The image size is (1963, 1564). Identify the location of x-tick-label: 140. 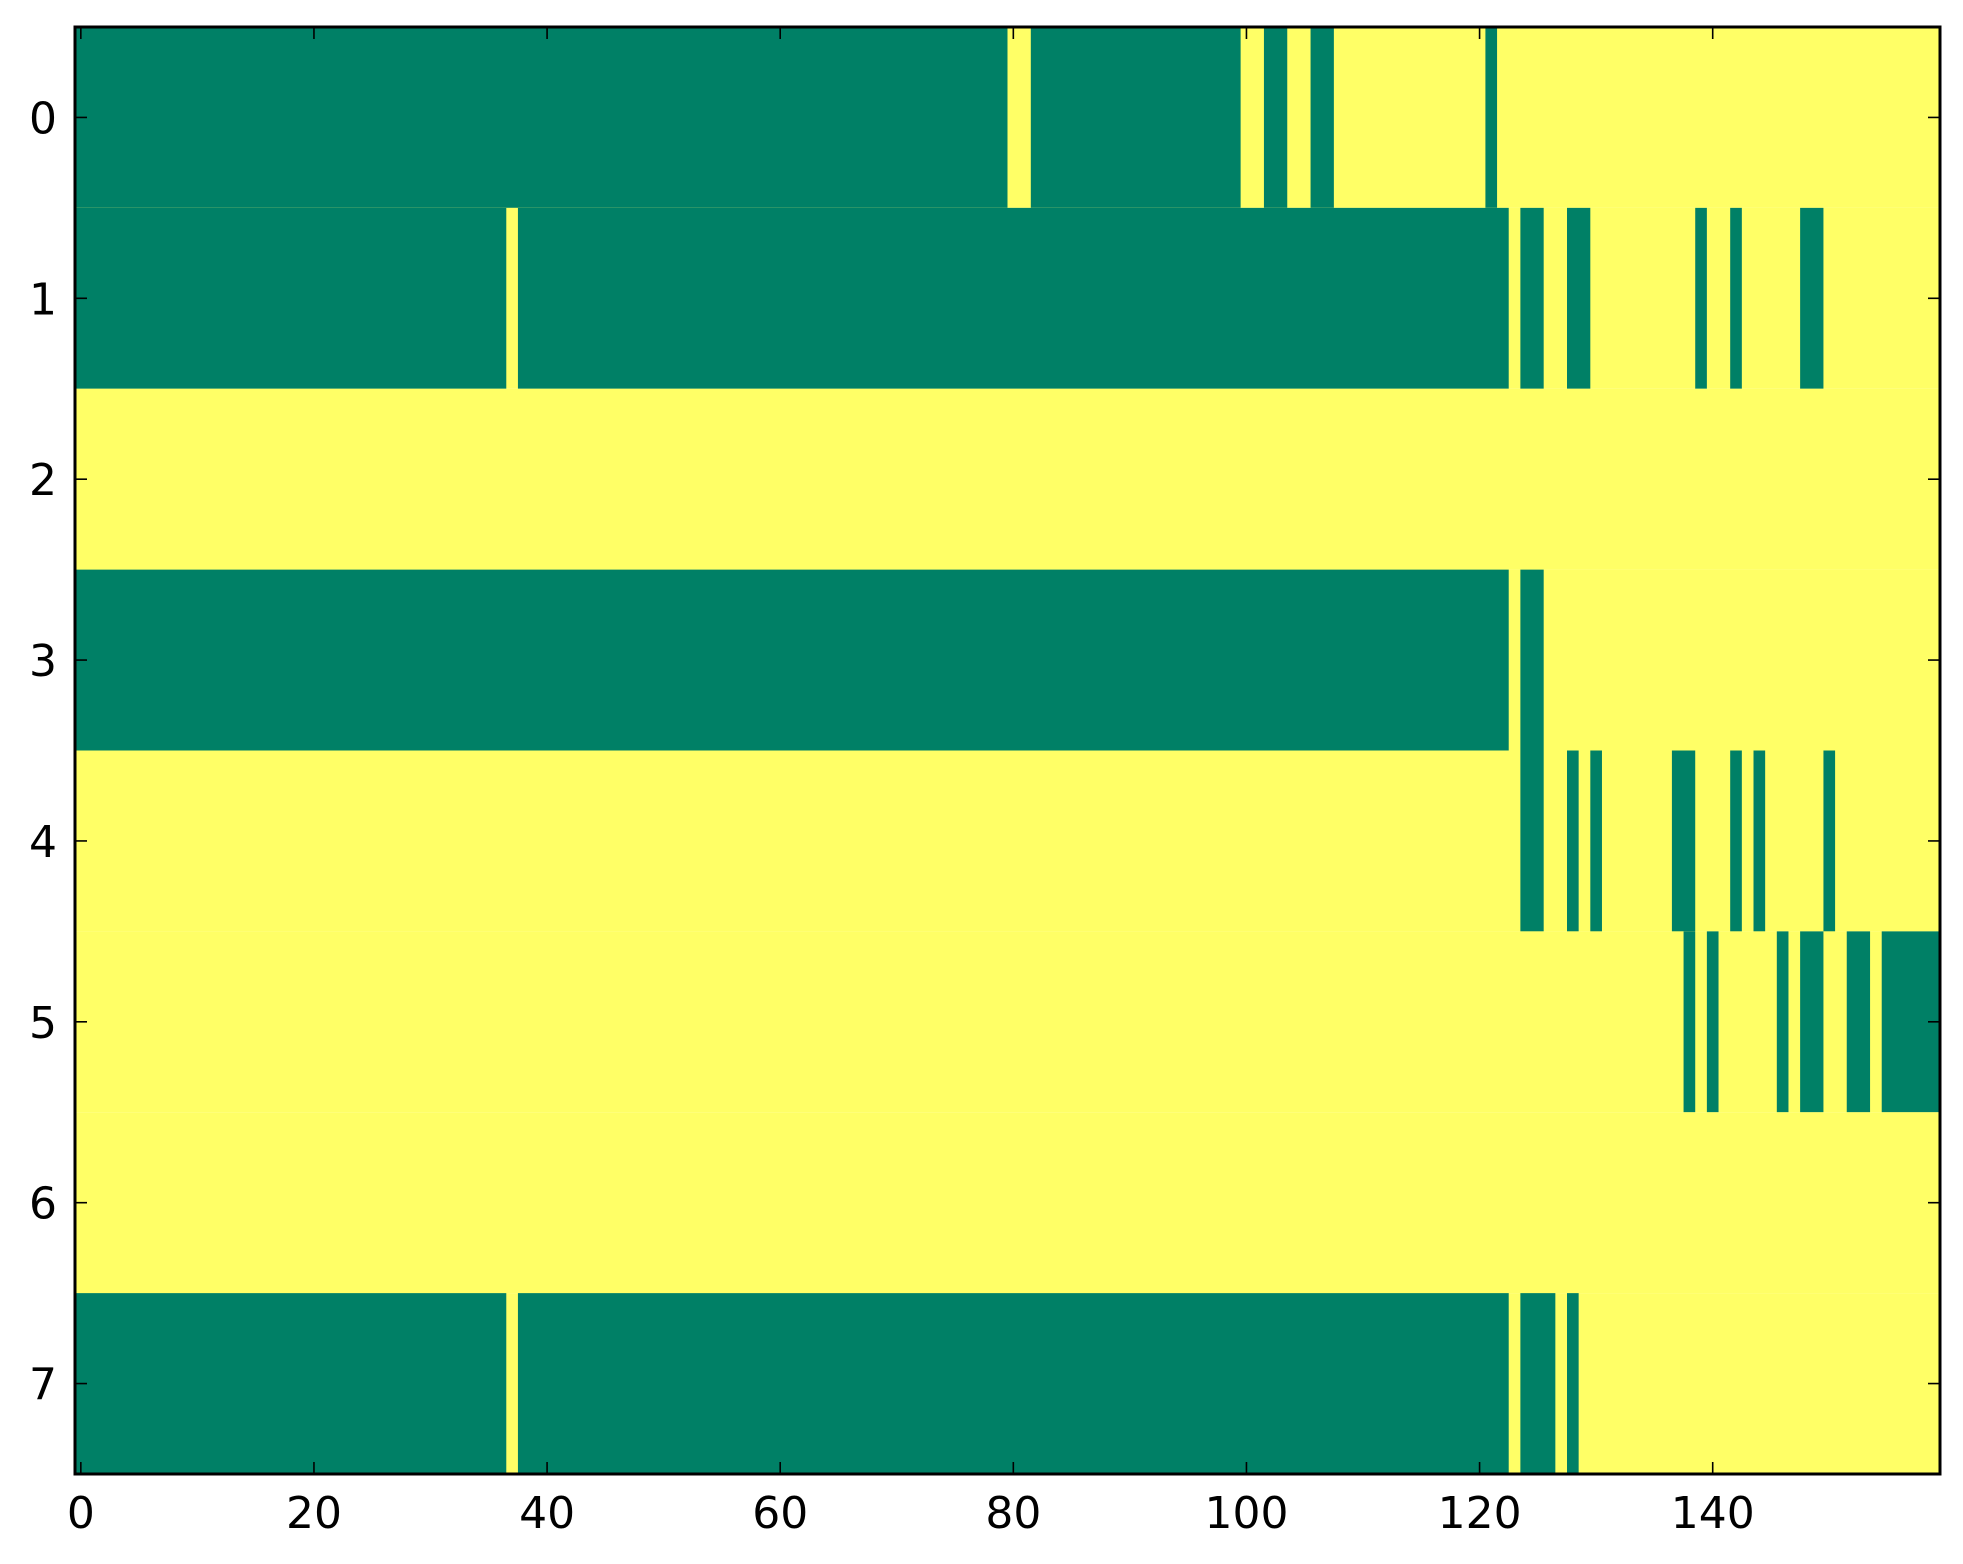
(1713, 1513).